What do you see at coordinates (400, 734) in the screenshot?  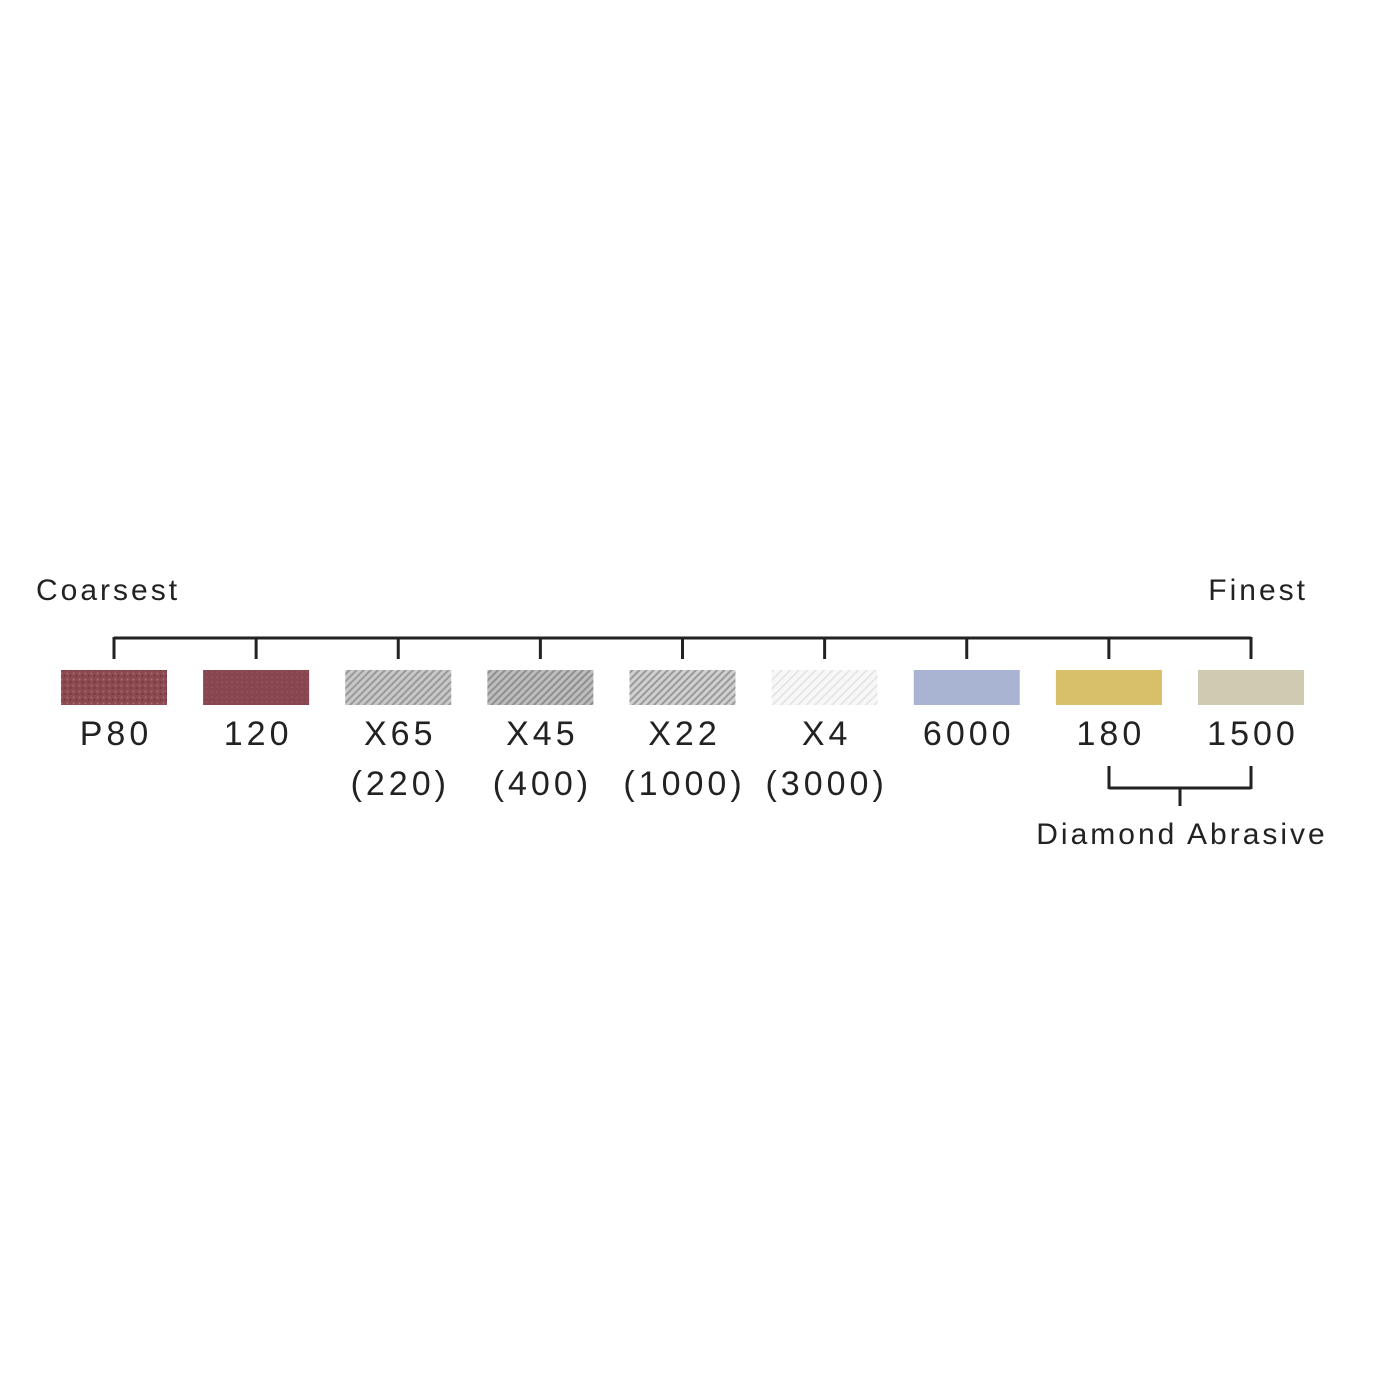 I see `grit-label: X65` at bounding box center [400, 734].